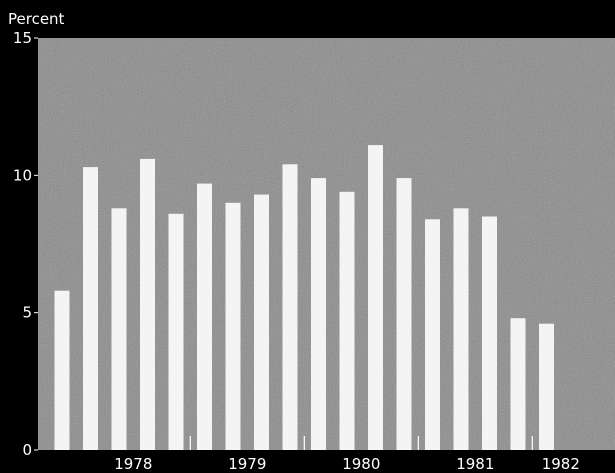  I want to click on y-tick-label: 5, so click(27, 313).